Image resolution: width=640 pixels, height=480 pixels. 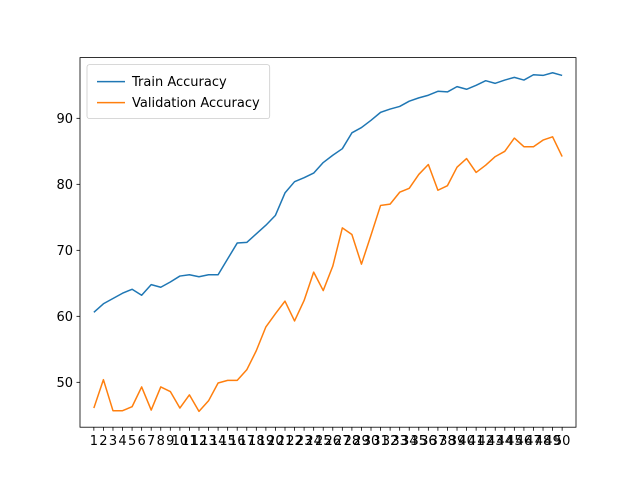 I want to click on x-tick-label: 18, so click(x=256, y=441).